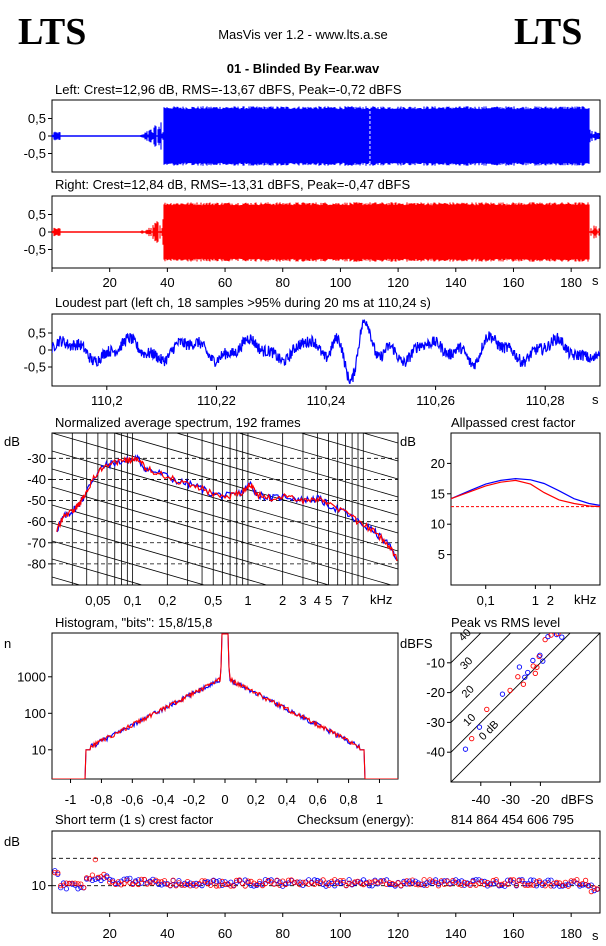 The width and height of the screenshot is (606, 946). I want to click on allpass-ytick-label: 5, so click(441, 554).